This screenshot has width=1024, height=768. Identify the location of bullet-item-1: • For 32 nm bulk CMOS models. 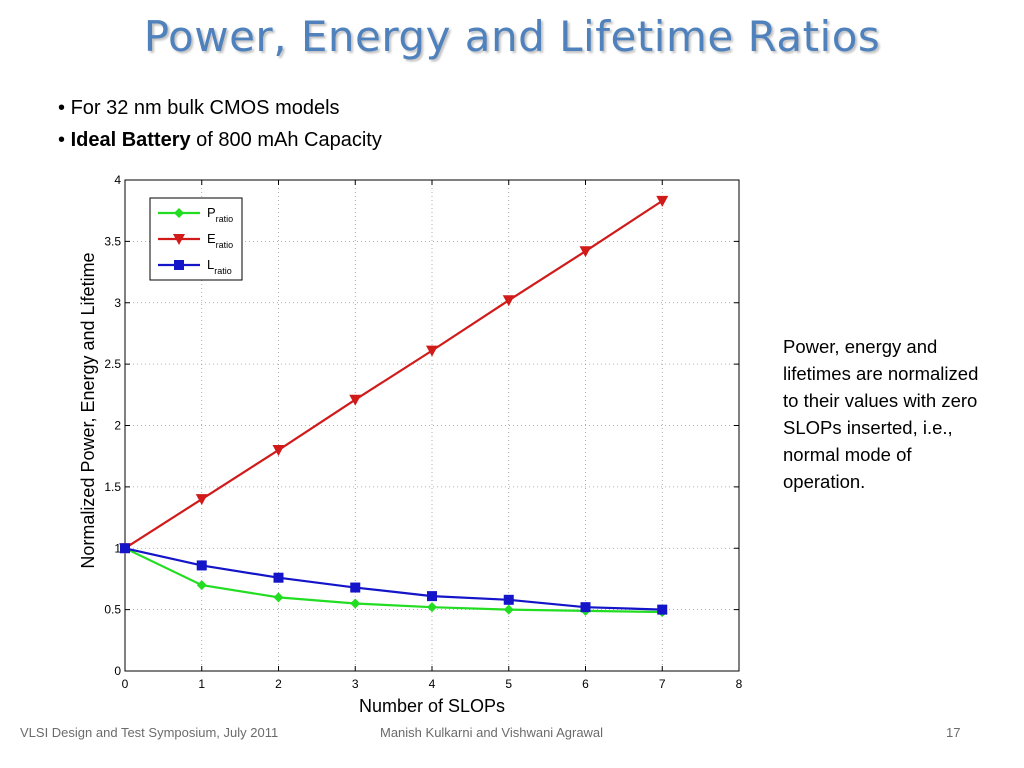
(220, 108).